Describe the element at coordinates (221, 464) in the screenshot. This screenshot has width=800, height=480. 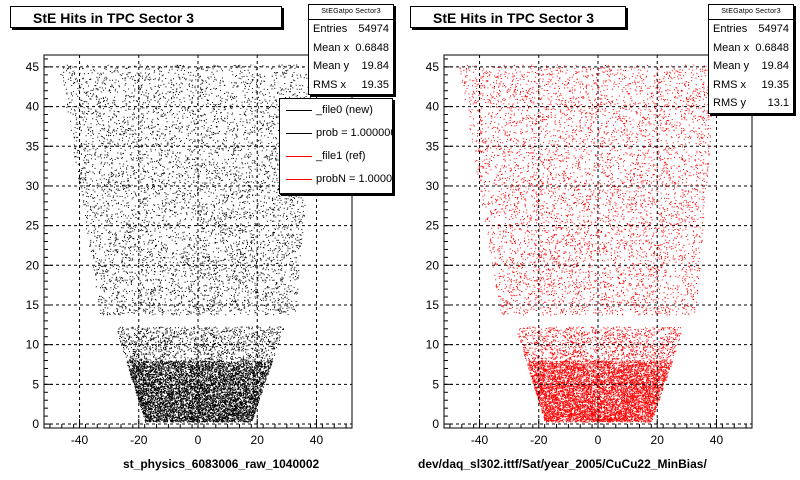
I see `x-axis-caption: st_physics_6083006_raw_1040002` at that location.